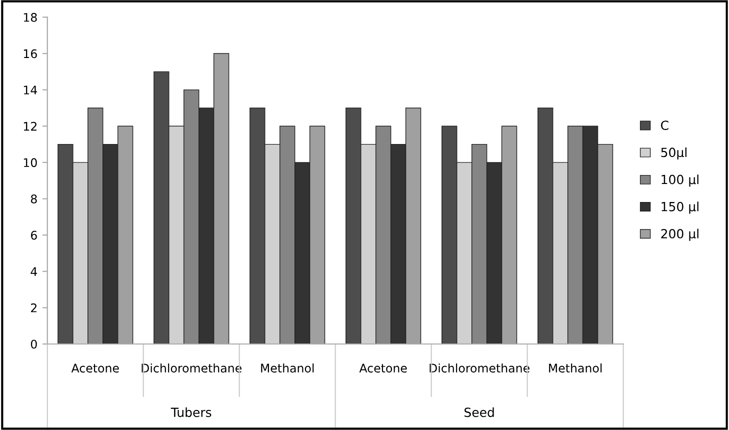  I want to click on legend-label: 50µl, so click(673, 153).